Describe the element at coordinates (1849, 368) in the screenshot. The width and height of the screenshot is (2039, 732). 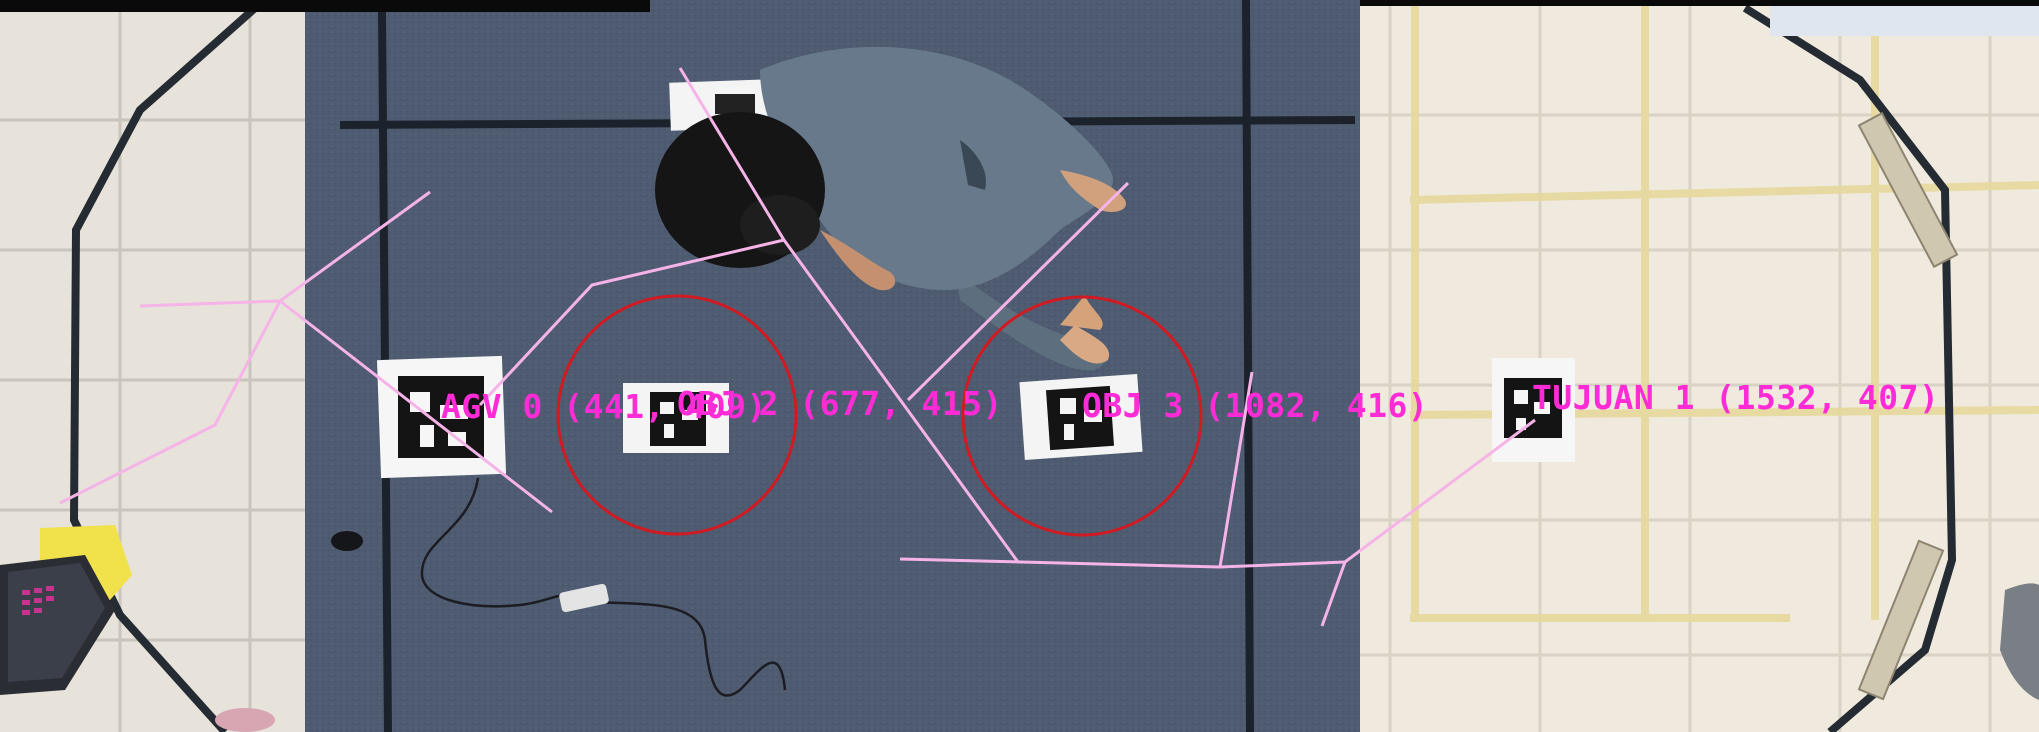
I see `octagon-tape-right` at that location.